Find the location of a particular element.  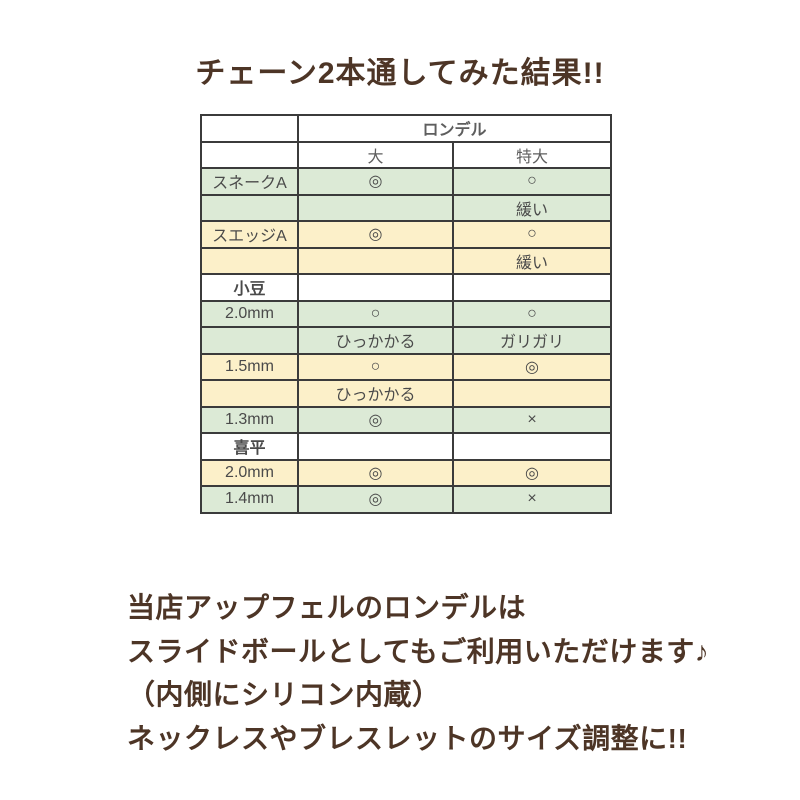

table-remark-row: ひっかかる is located at coordinates (406, 393).